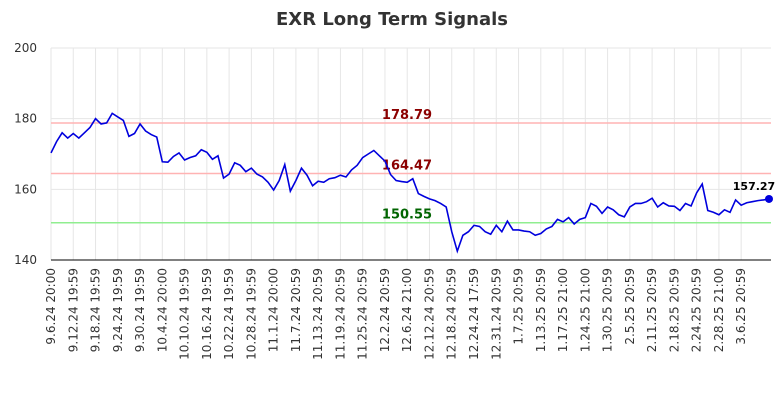  What do you see at coordinates (274, 310) in the screenshot?
I see `x-tick-label: 11.1.24 20:00` at bounding box center [274, 310].